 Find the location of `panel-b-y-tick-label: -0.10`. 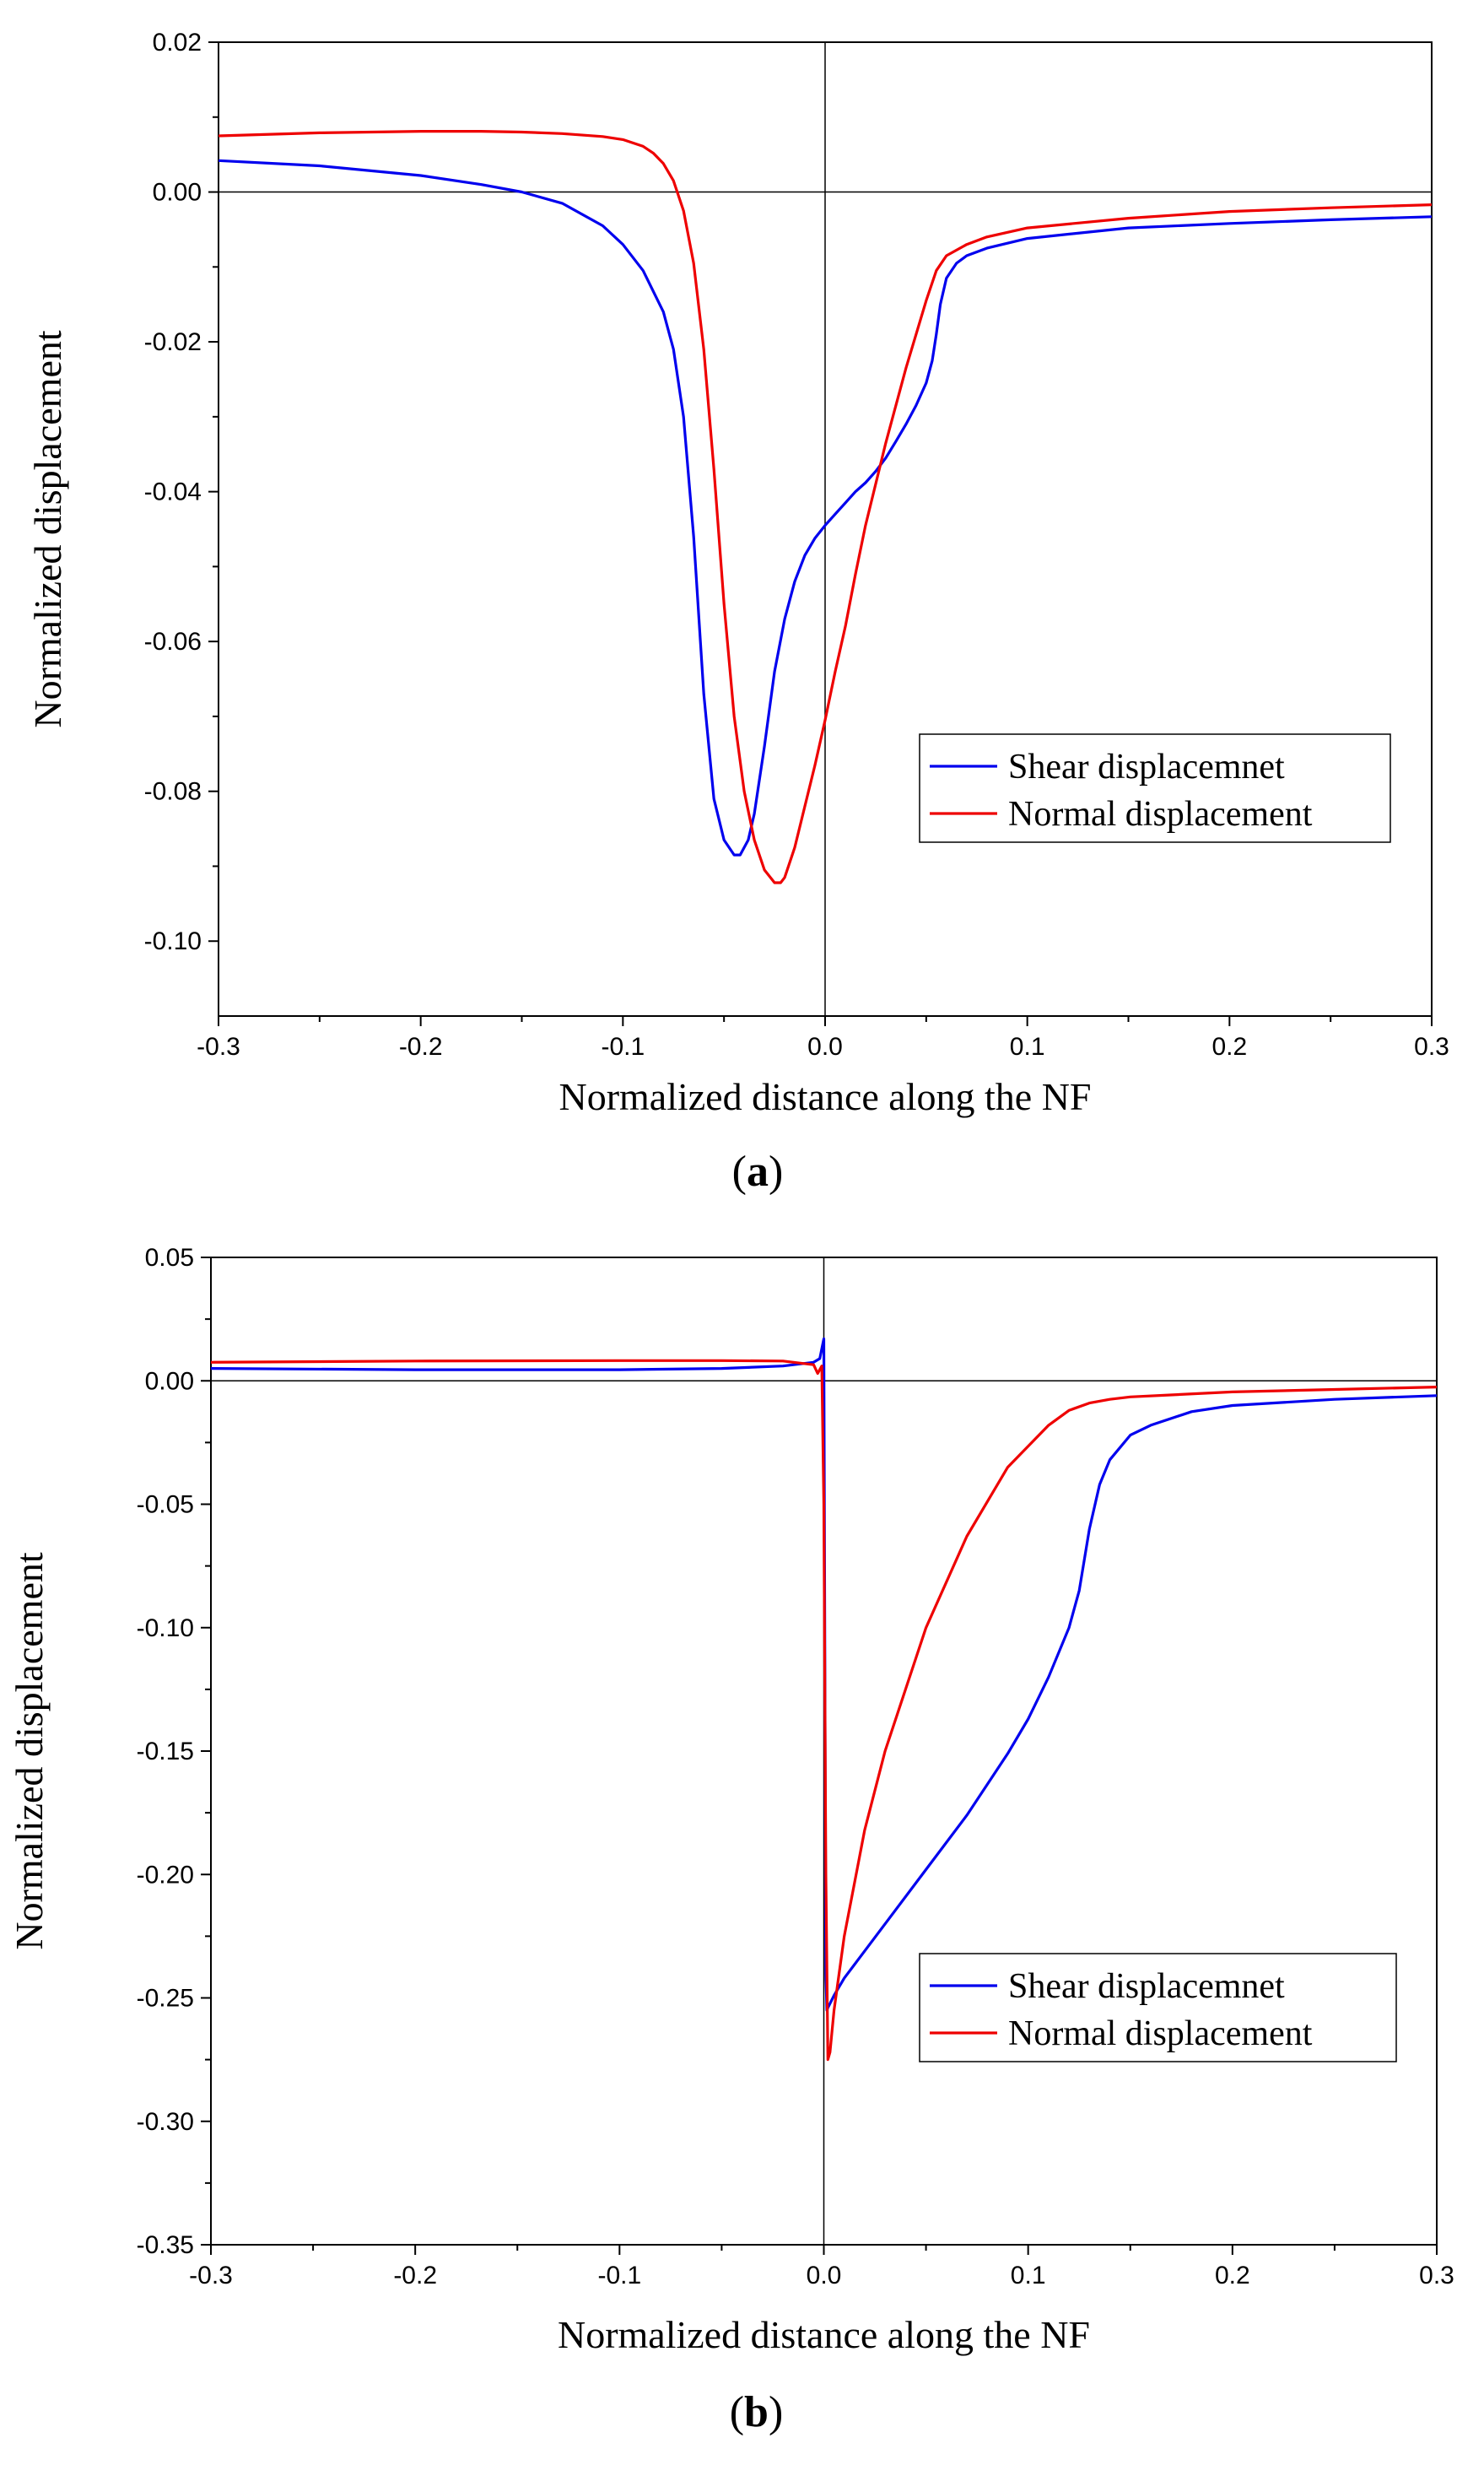

panel-b-y-tick-label: -0.10 is located at coordinates (165, 1628).